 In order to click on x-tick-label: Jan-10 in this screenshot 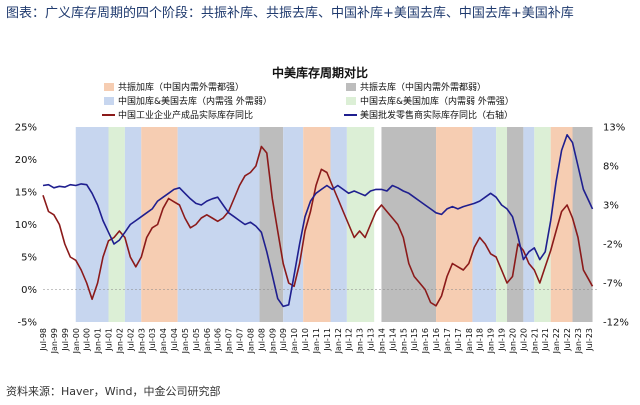, I will do `click(294, 341)`.